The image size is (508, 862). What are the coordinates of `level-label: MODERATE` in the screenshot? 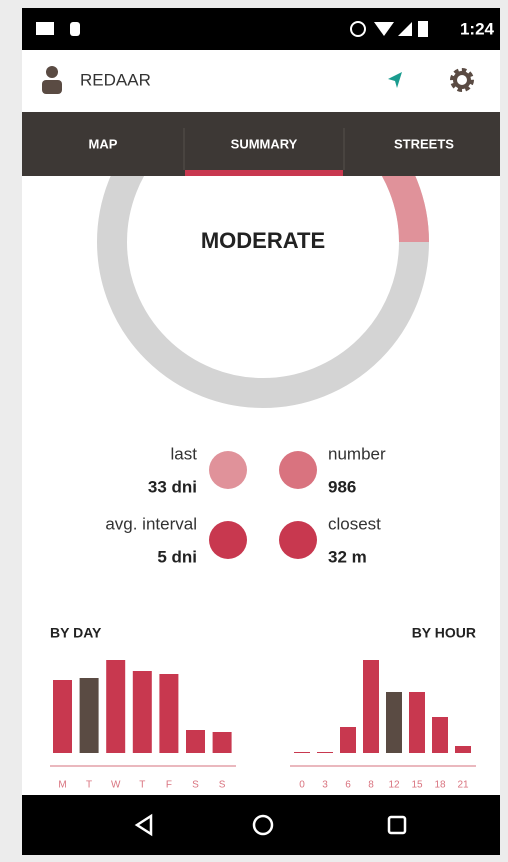 It's located at (263, 240).